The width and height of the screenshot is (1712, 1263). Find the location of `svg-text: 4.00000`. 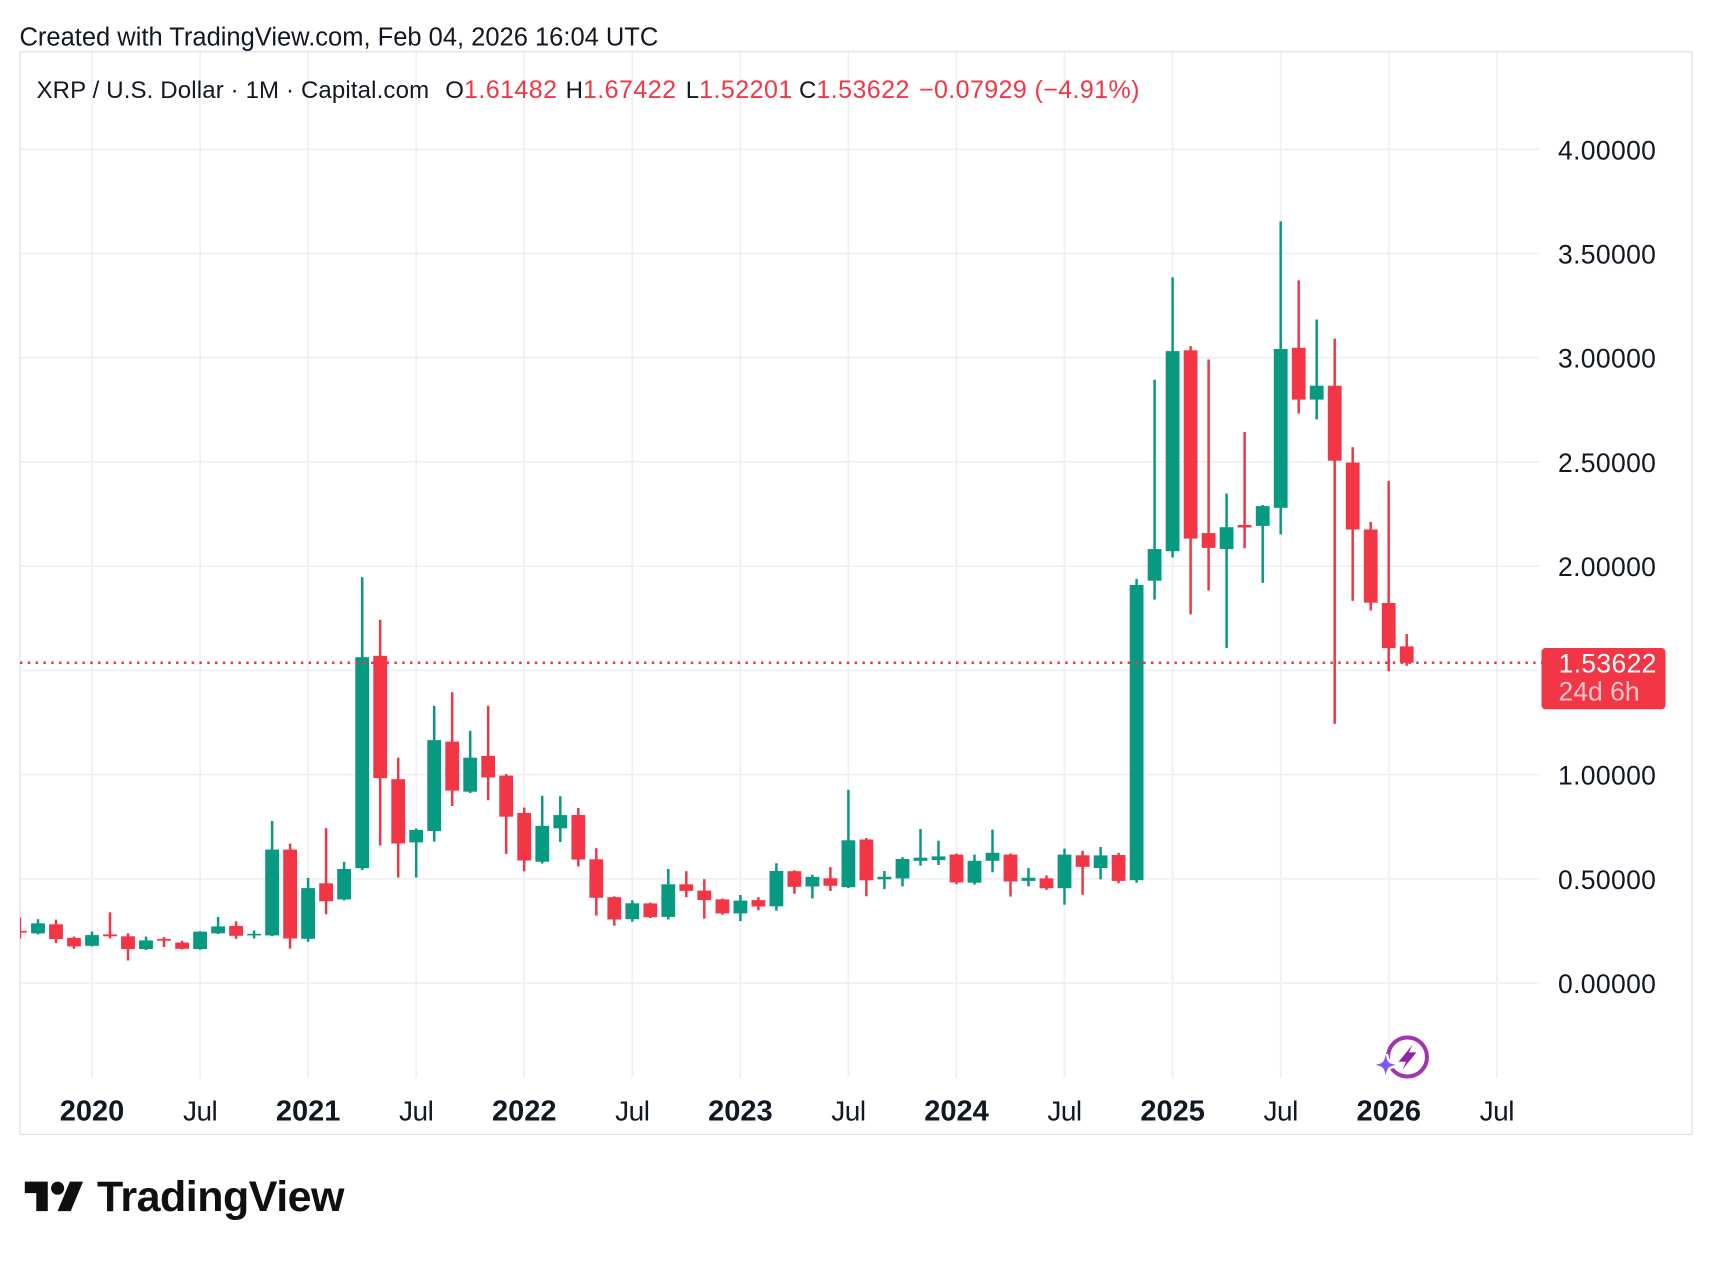

svg-text: 4.00000 is located at coordinates (1607, 150).